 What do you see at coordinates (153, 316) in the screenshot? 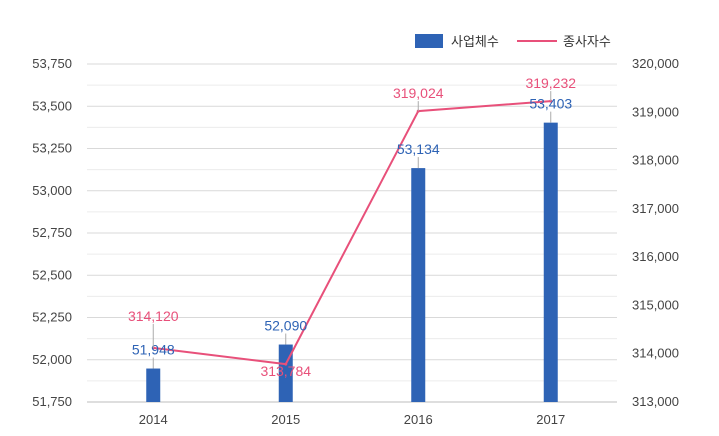
I see `line-data-label: 314,120` at bounding box center [153, 316].